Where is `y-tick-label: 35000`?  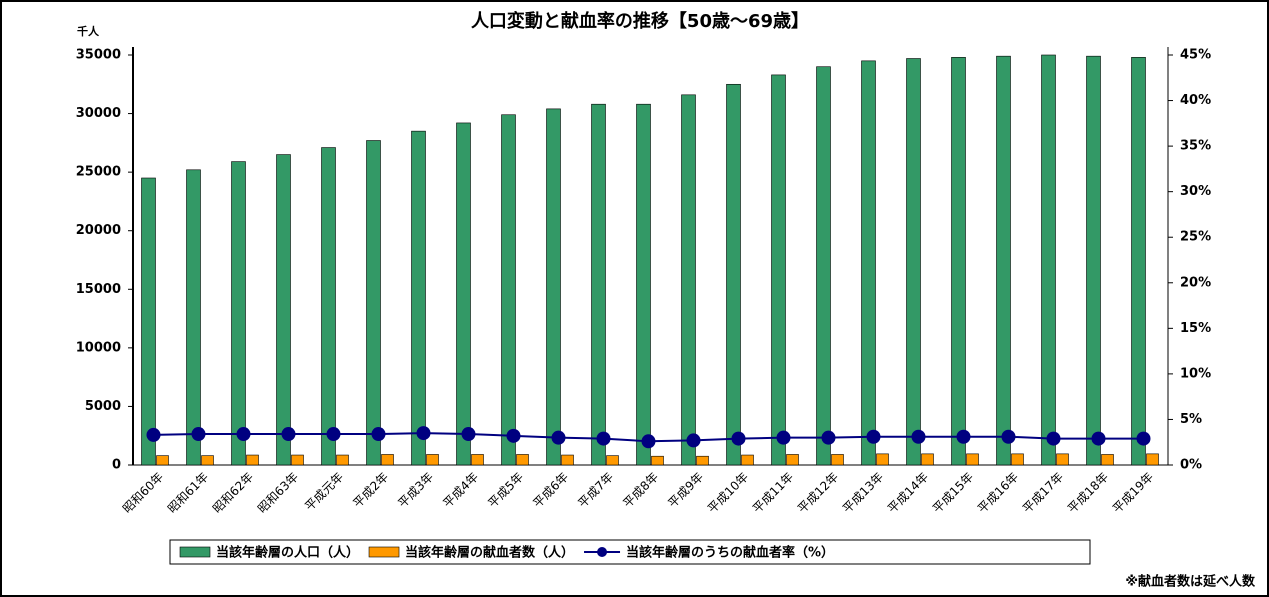 y-tick-label: 35000 is located at coordinates (98, 55).